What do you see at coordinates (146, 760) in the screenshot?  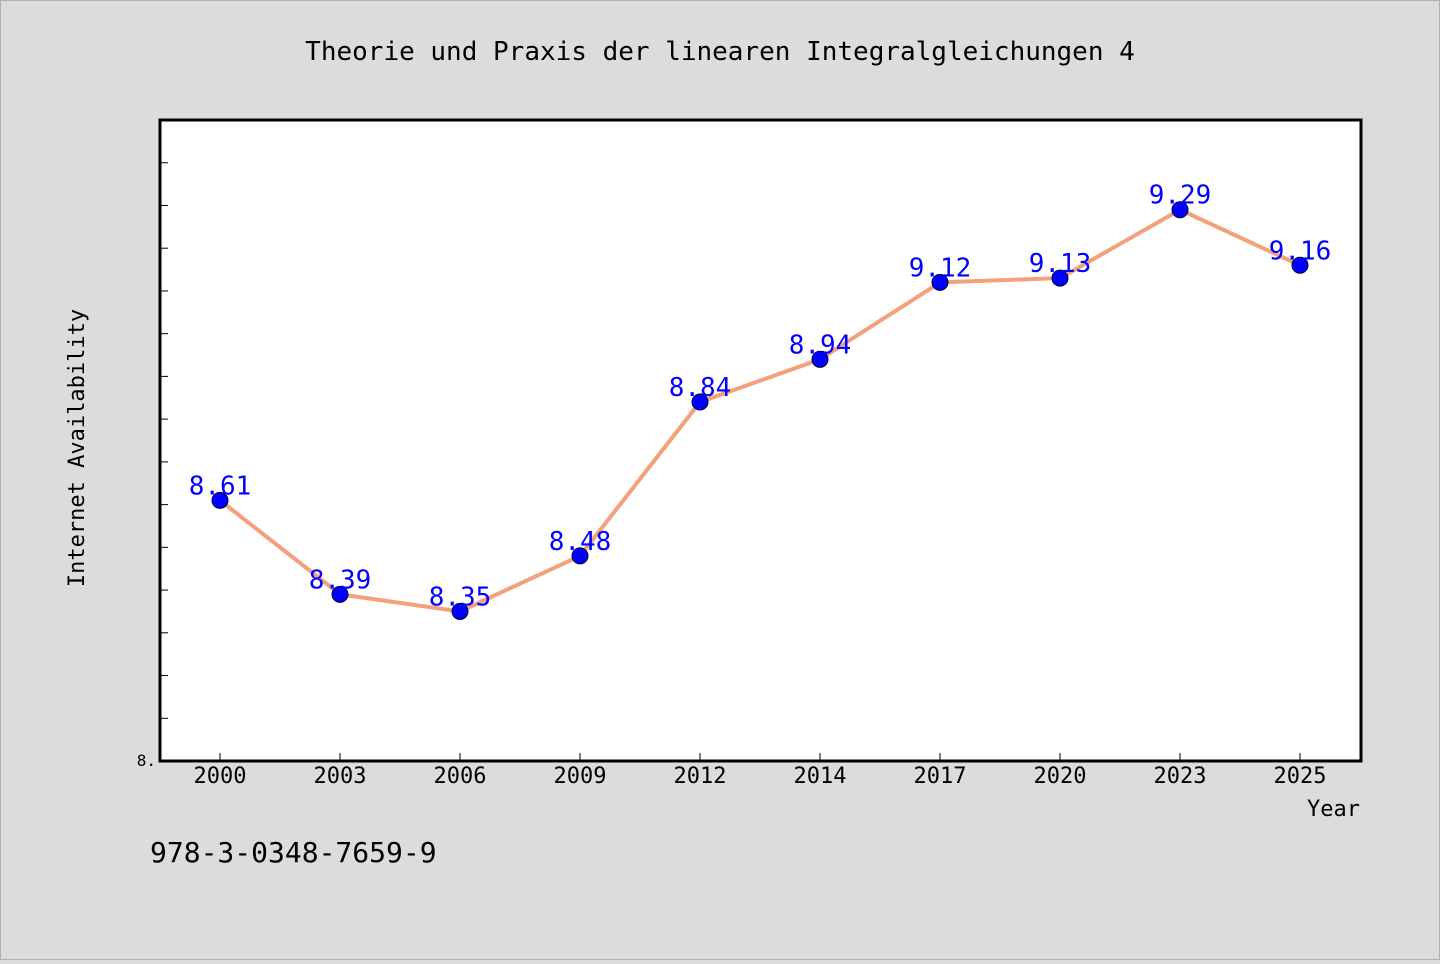 I see `y-tick-label: 8.` at bounding box center [146, 760].